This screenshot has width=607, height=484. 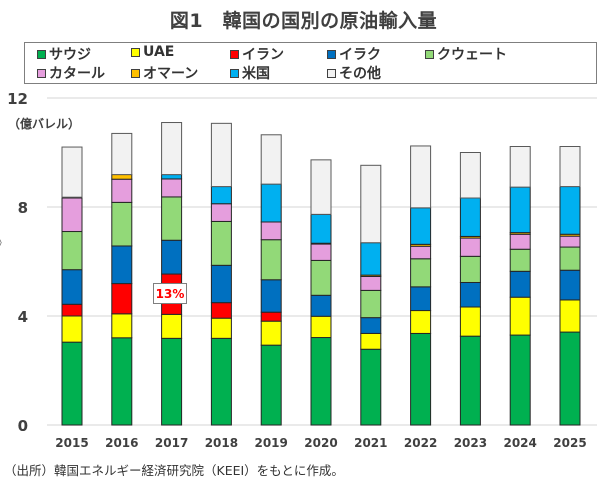 What do you see at coordinates (41, 73) in the screenshot?
I see `legend-swatch-qatar` at bounding box center [41, 73].